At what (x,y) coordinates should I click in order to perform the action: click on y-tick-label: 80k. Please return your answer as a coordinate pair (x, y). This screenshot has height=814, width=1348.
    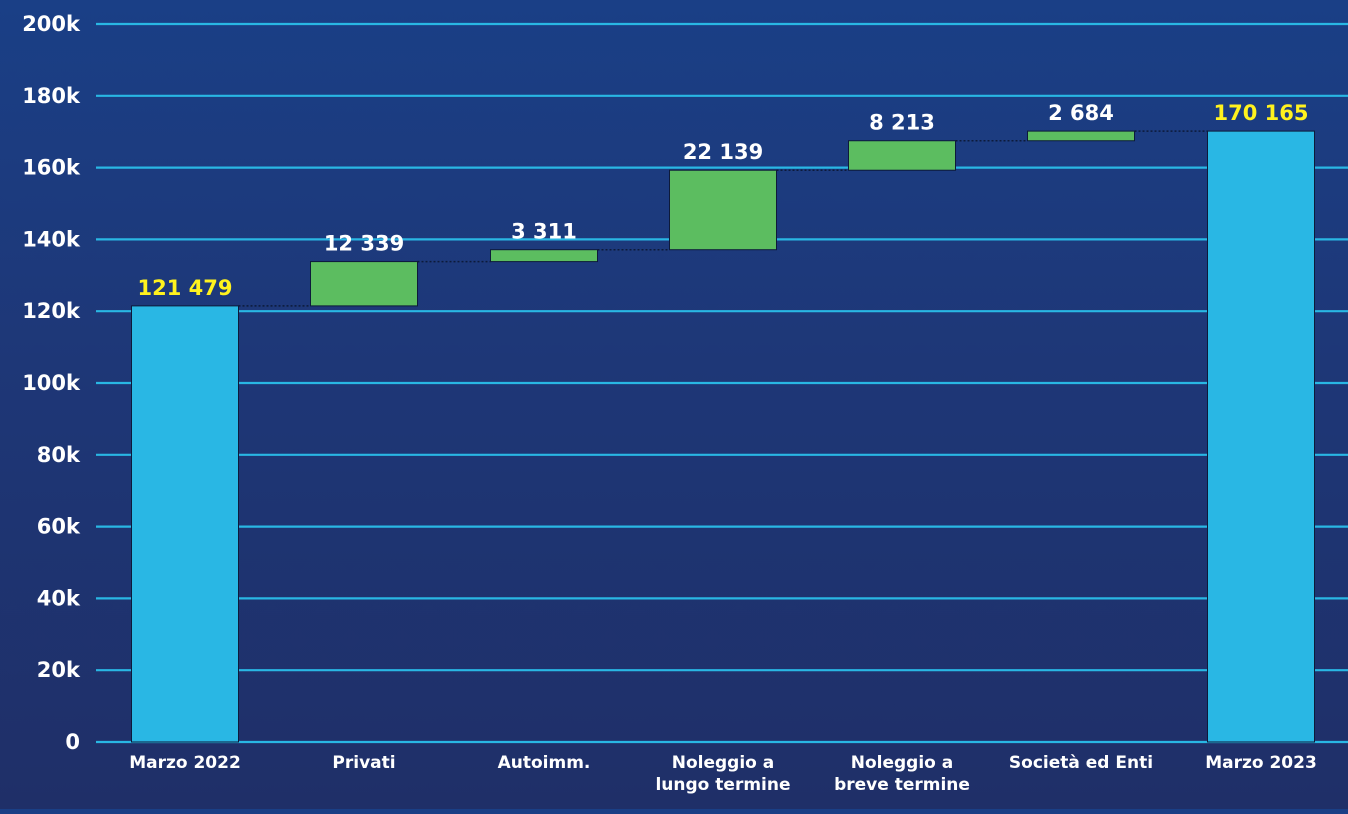
    Looking at the image, I should click on (59, 455).